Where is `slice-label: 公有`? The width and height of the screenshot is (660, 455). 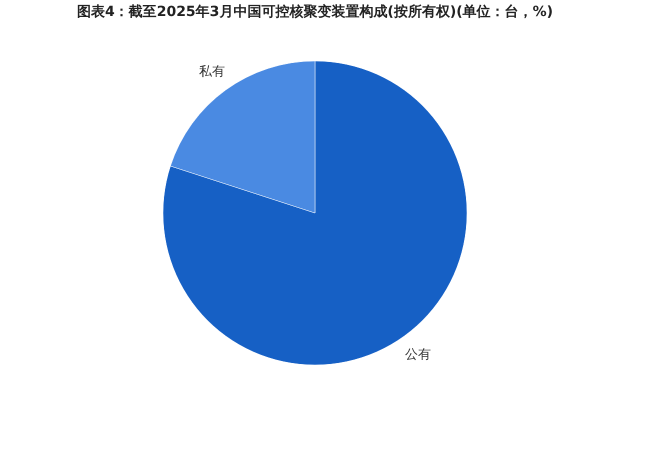 slice-label: 公有 is located at coordinates (417, 355).